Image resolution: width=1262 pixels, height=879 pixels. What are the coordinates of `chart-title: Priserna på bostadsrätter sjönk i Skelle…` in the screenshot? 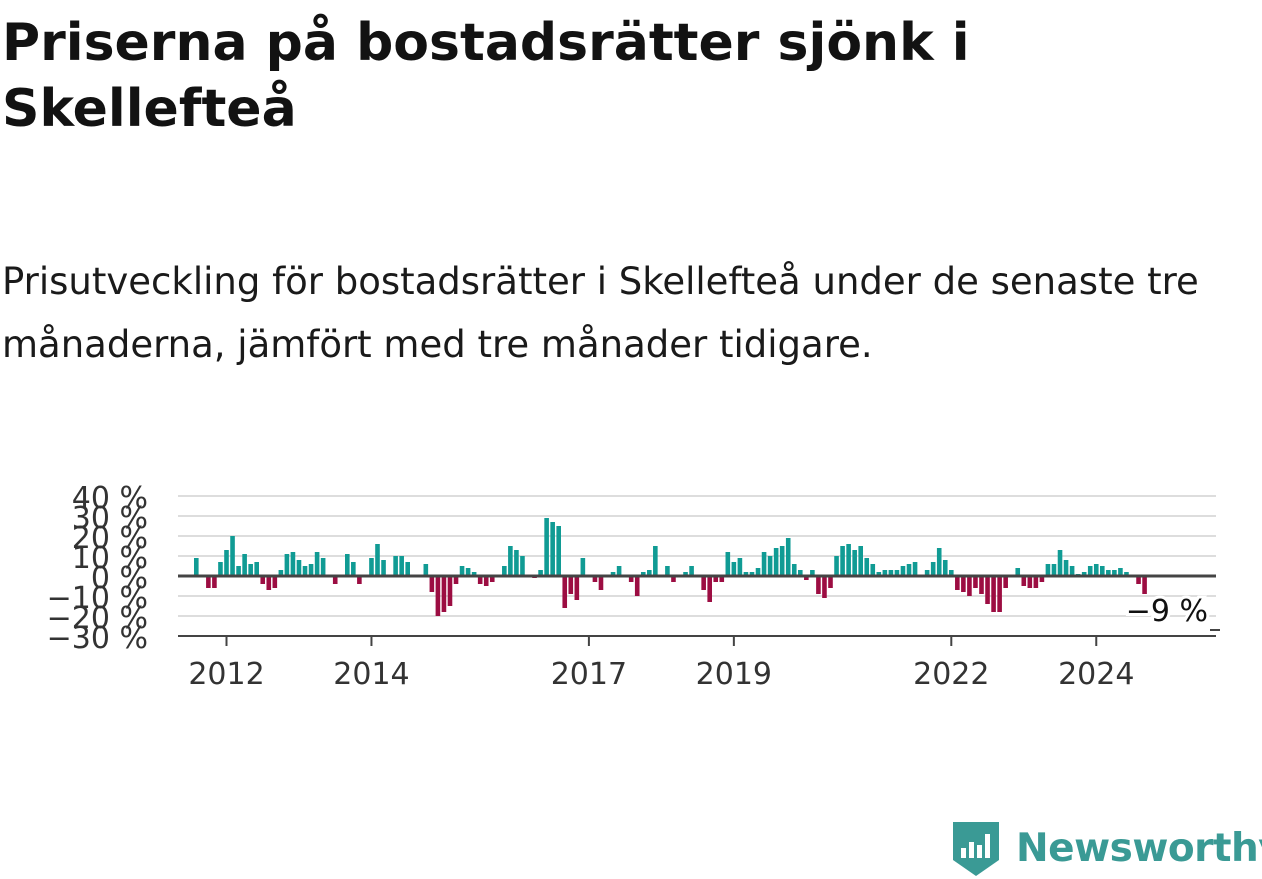 It's located at (486, 76).